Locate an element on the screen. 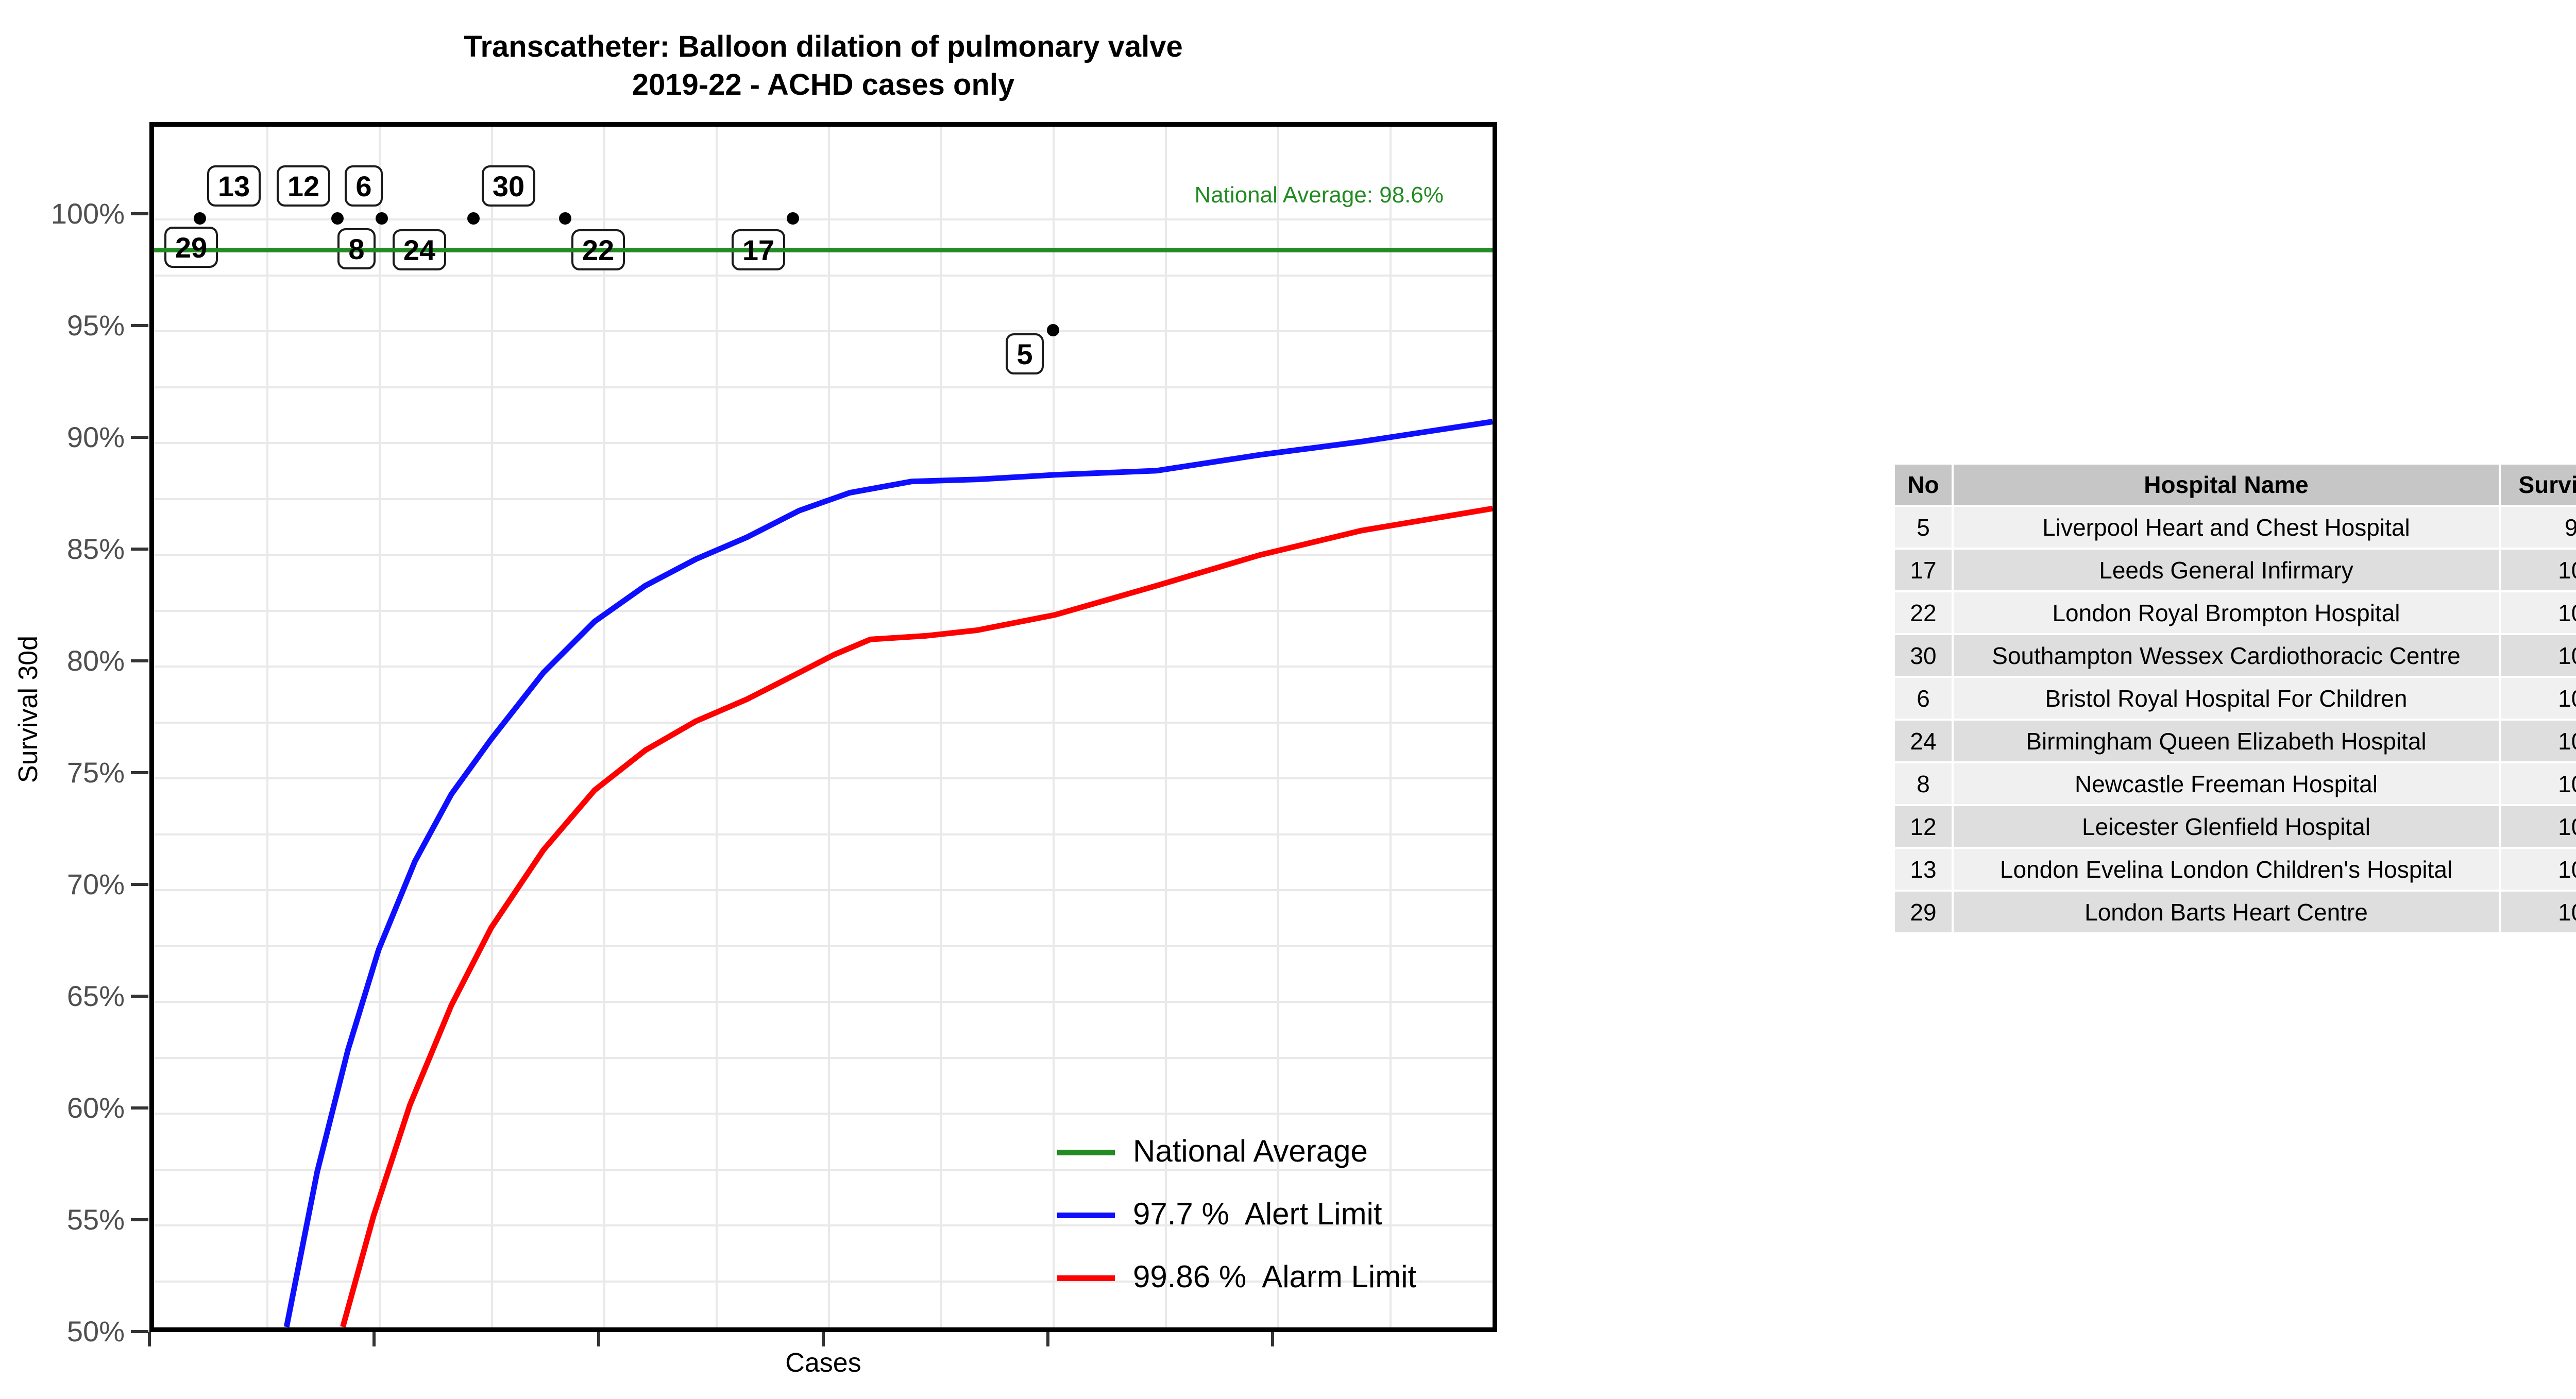 This screenshot has width=2576, height=1399. point-label: 24 is located at coordinates (419, 249).